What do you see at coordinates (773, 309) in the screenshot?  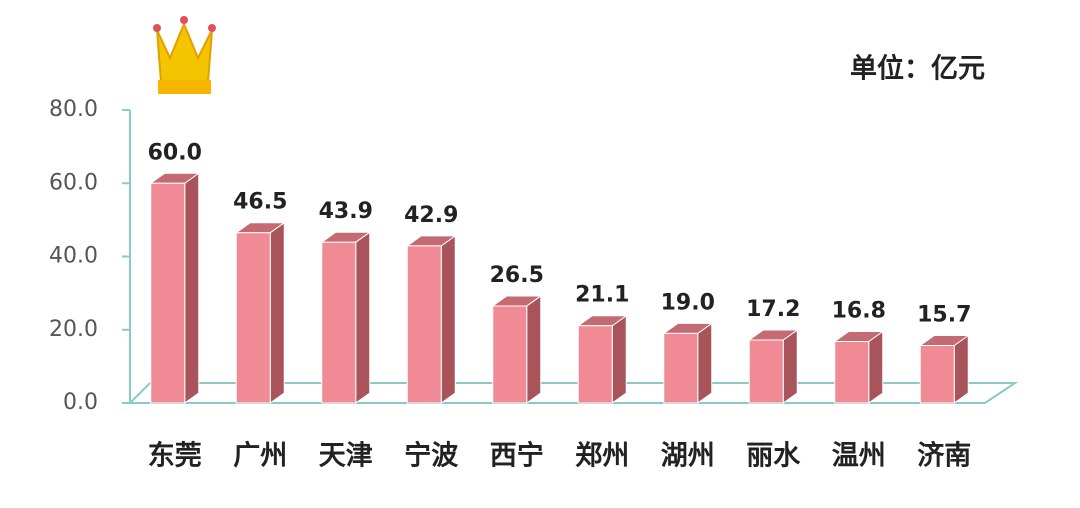 I see `value-label: 17.2` at bounding box center [773, 309].